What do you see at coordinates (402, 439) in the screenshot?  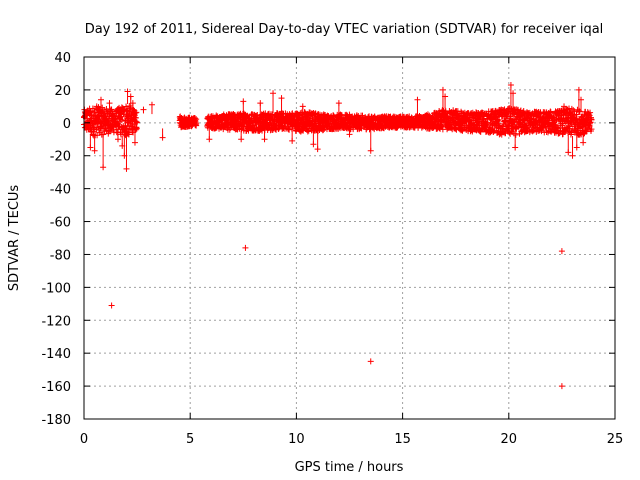 I see `x-tick-label: 15` at bounding box center [402, 439].